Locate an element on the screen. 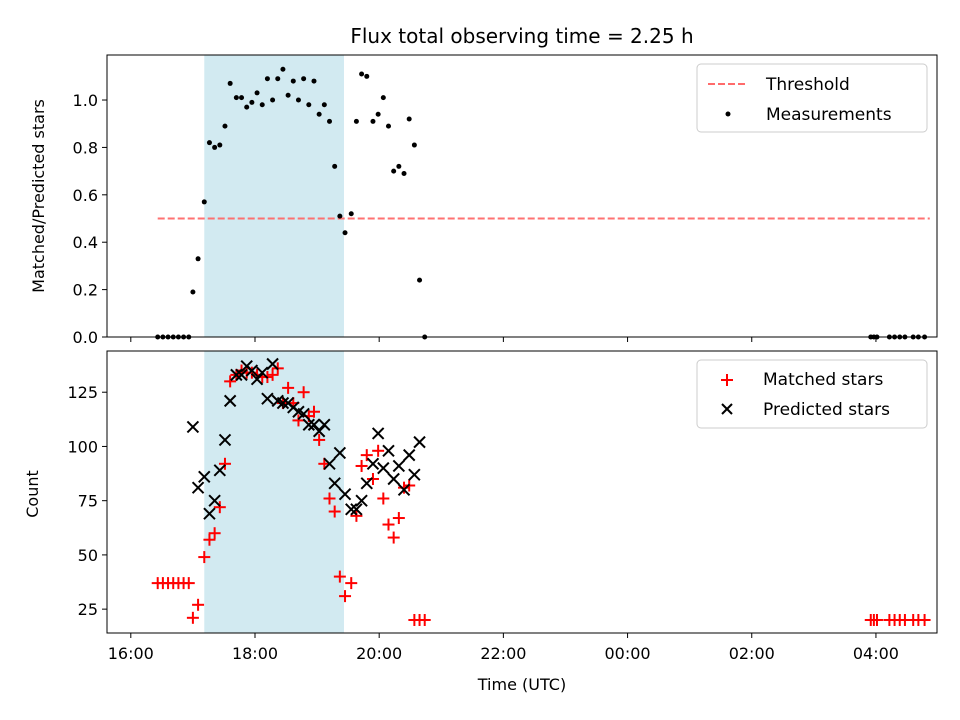  y-tick-label: 75 is located at coordinates (88, 501).